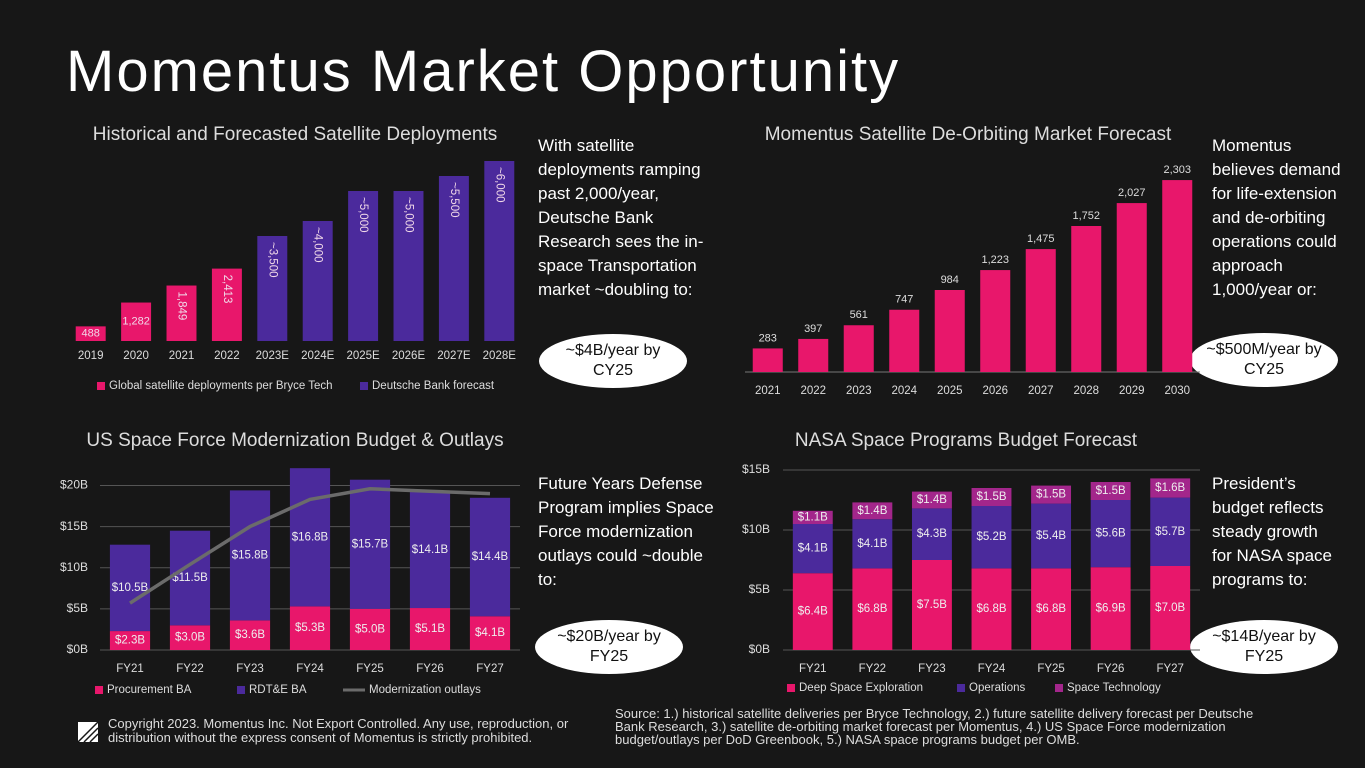  What do you see at coordinates (370, 669) in the screenshot?
I see `x-tick-label: FY25` at bounding box center [370, 669].